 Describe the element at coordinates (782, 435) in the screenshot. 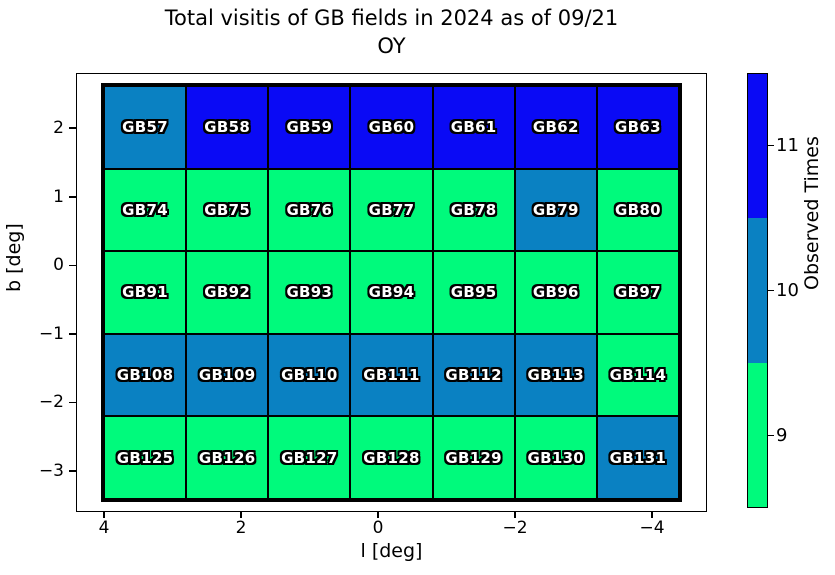

I see `colorbar-tick-label: 9` at that location.